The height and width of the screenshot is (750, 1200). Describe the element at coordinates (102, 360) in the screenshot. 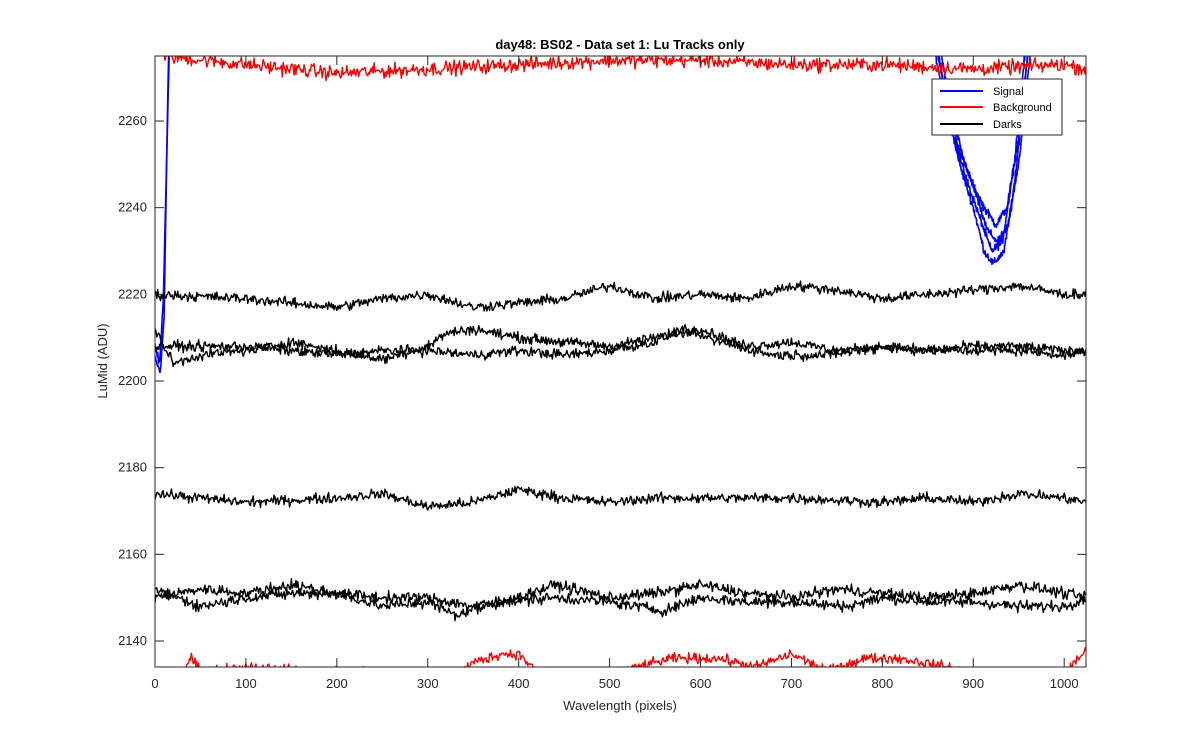

I see `y-axis-label: LuMid (ADU)` at that location.